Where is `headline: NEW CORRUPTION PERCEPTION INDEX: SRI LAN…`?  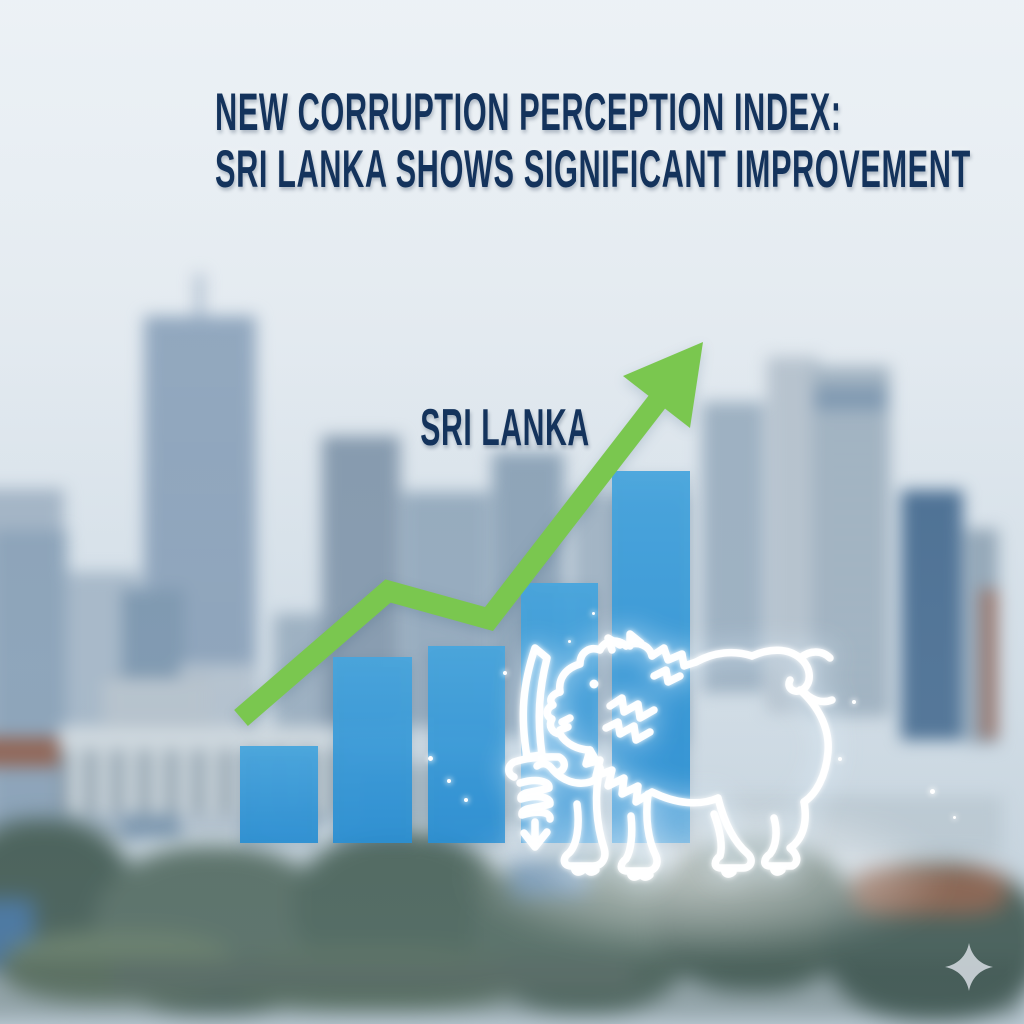 headline: NEW CORRUPTION PERCEPTION INDEX: SRI LAN… is located at coordinates (512, 141).